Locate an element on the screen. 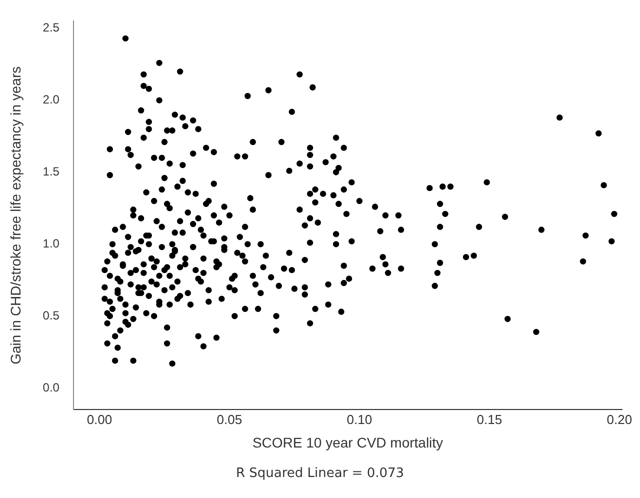 The width and height of the screenshot is (640, 498). y-tick-label: 0.0 is located at coordinates (51, 387).